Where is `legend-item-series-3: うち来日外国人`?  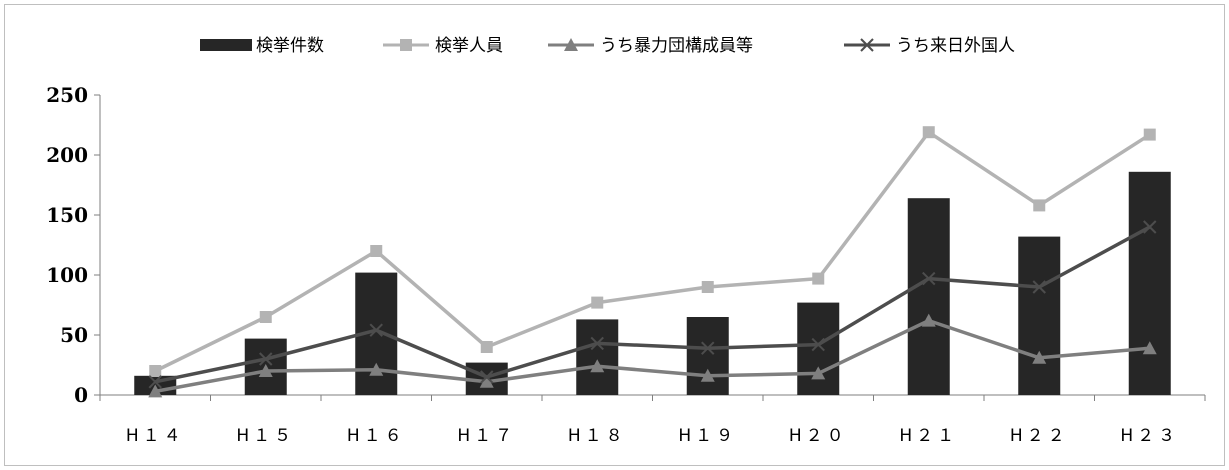
legend-item-series-3: うち来日外国人 is located at coordinates (929, 46).